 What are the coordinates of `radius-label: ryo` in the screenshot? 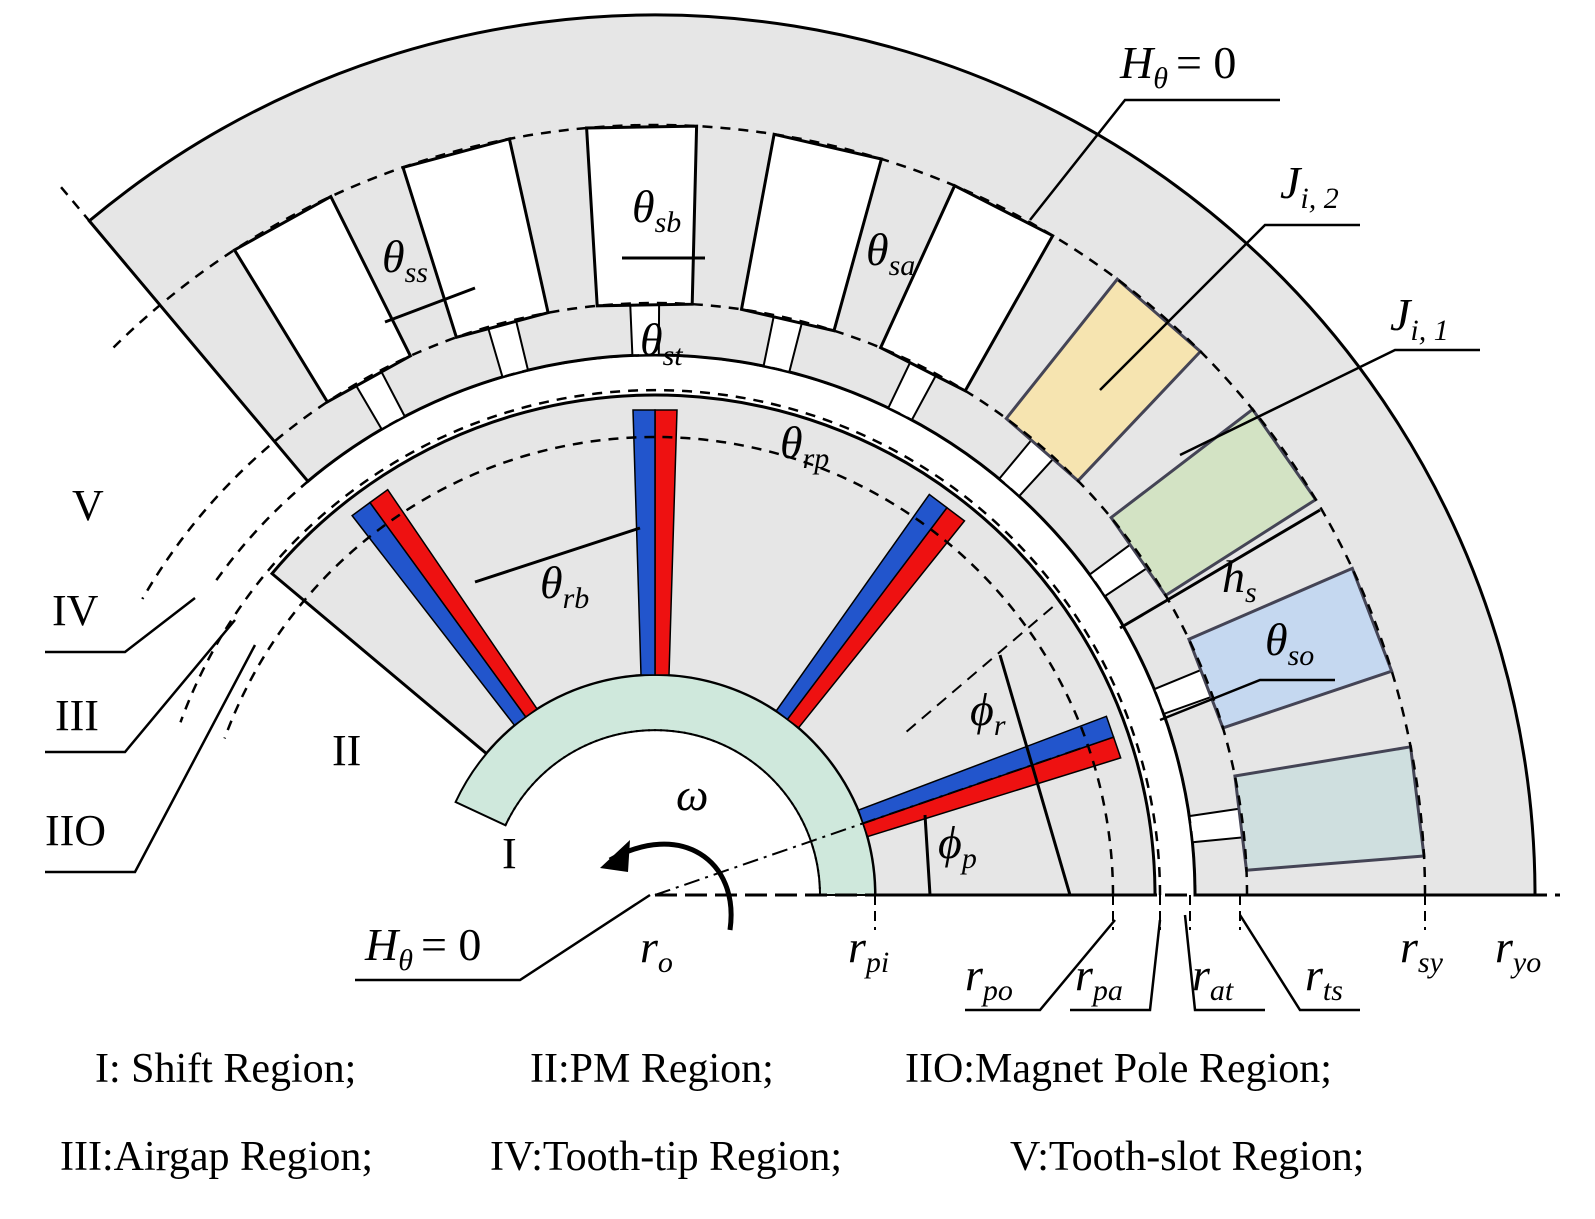 It's located at (1518, 950).